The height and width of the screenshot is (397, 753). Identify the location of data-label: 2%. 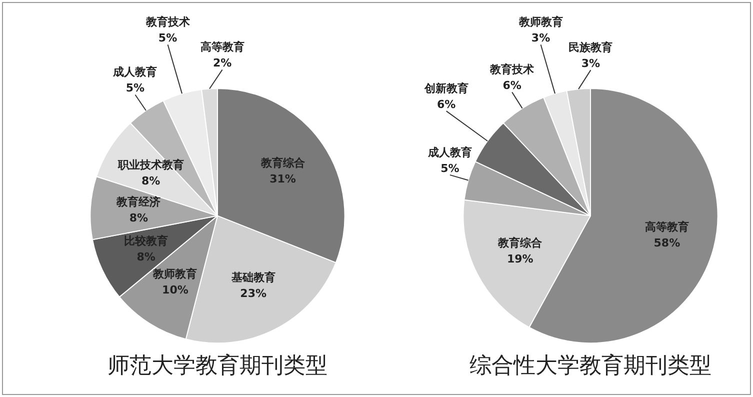
(222, 63).